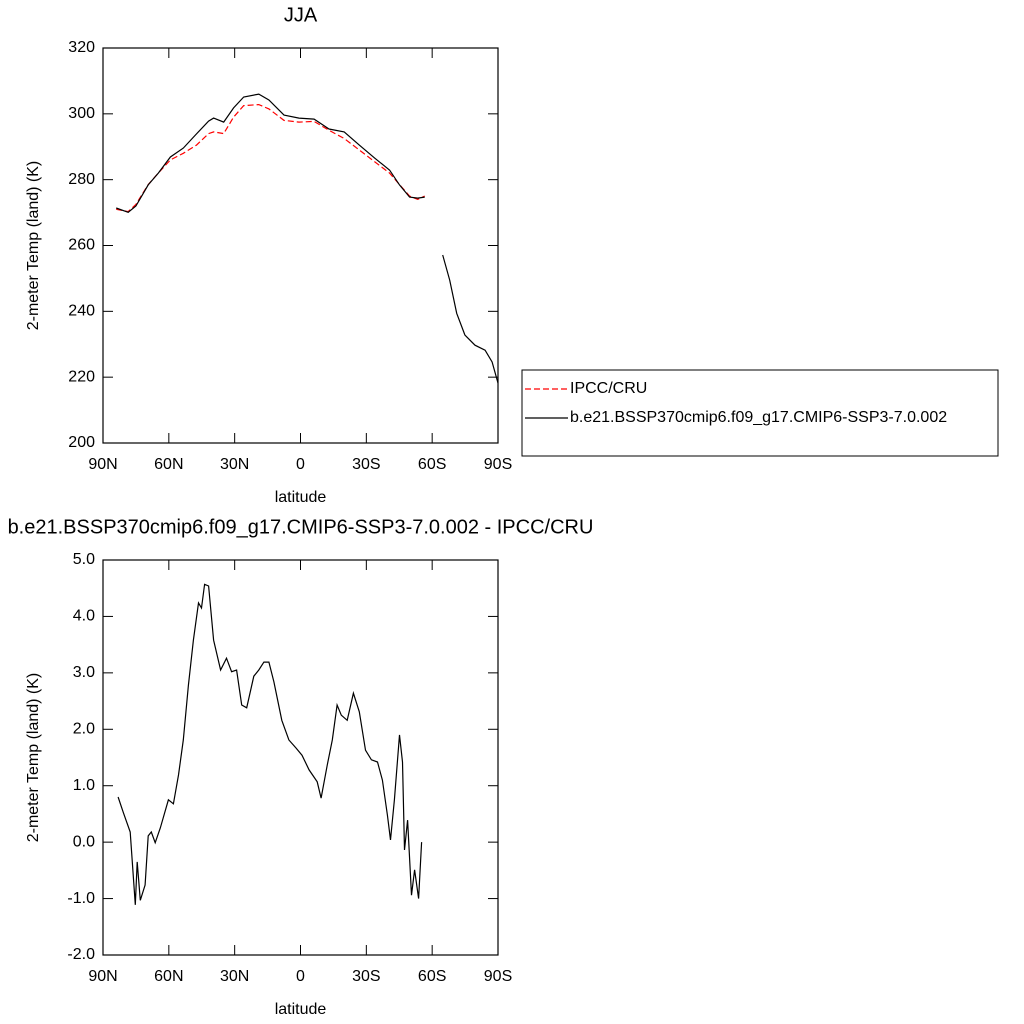 The width and height of the screenshot is (1024, 1024). Describe the element at coordinates (84, 729) in the screenshot. I see `y-tick-label: 2.0` at that location.